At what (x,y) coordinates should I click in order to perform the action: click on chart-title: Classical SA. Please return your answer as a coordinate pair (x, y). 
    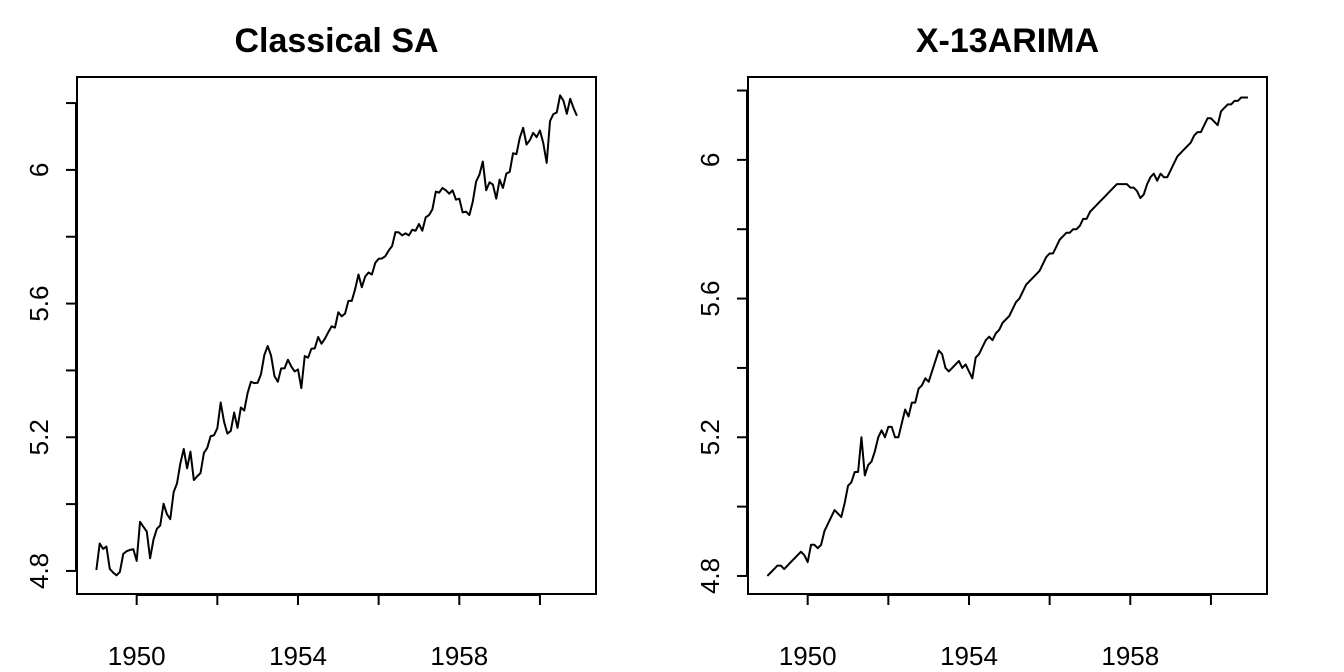
    Looking at the image, I should click on (336, 41).